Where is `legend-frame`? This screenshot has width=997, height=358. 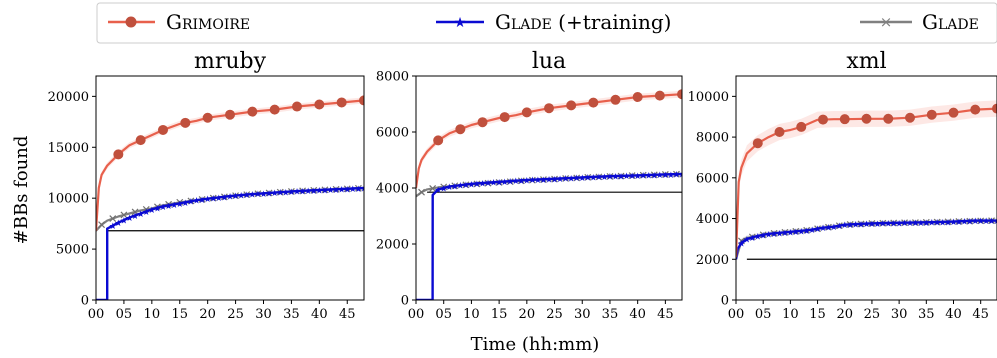 legend-frame is located at coordinates (546, 23).